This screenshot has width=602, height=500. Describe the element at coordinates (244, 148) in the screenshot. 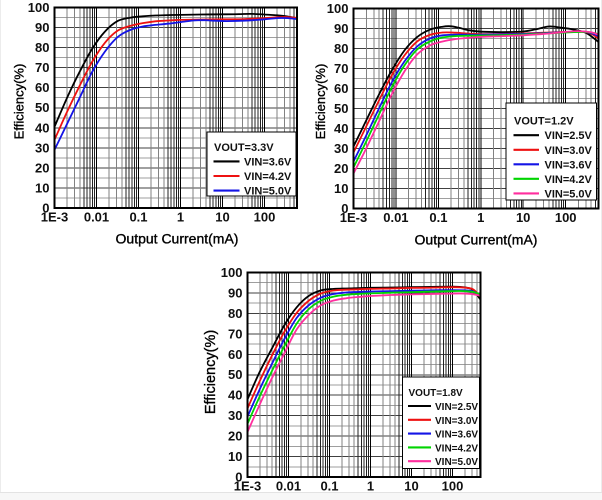

I see `svg-text: VOUT=3.3V` at that location.